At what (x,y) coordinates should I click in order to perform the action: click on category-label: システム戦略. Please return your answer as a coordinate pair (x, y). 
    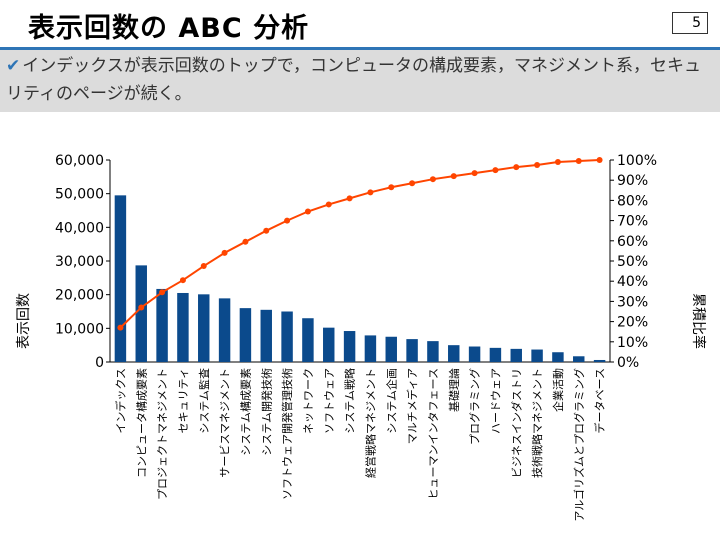
    Looking at the image, I should click on (350, 401).